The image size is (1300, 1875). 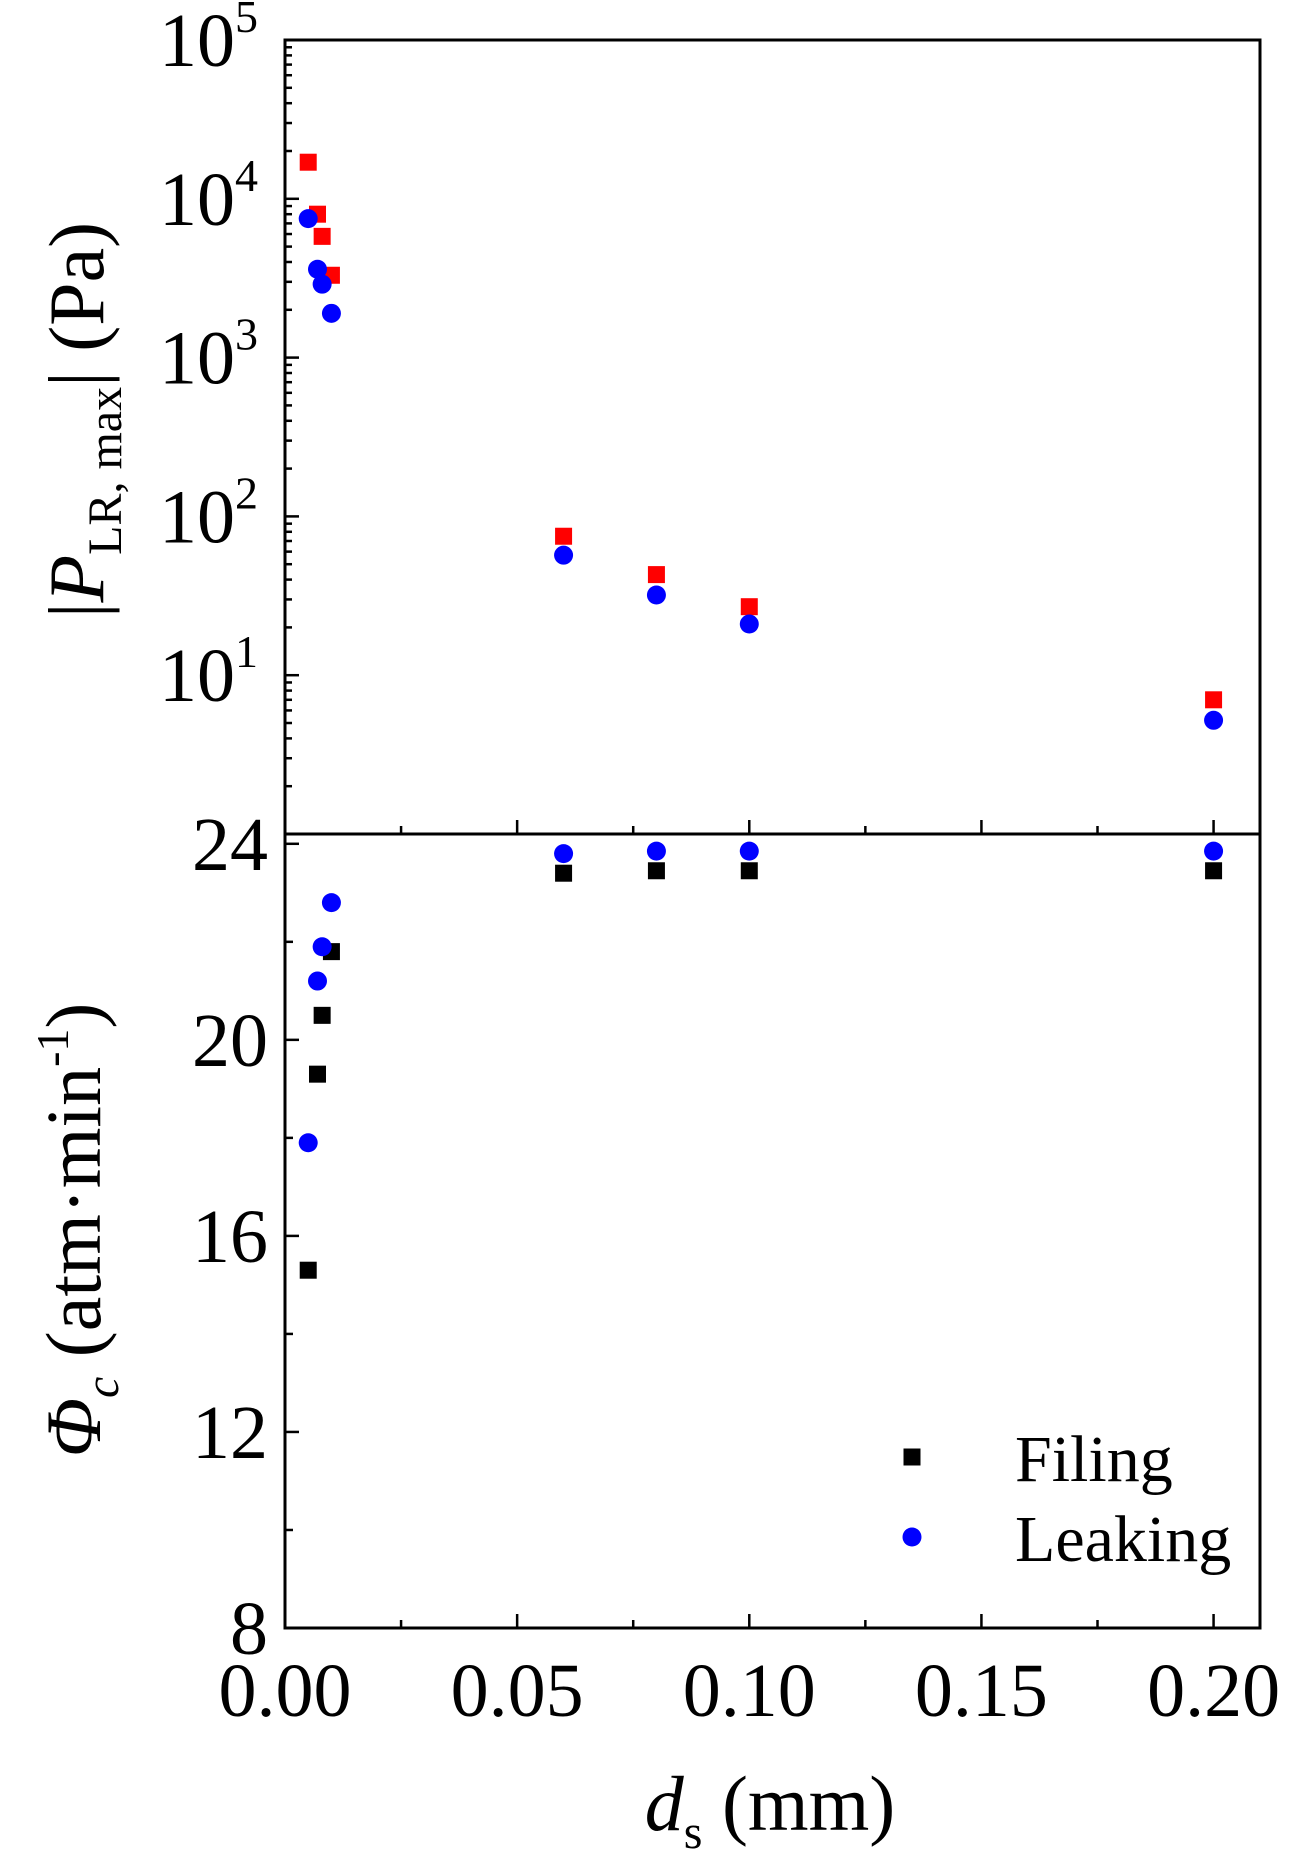 What do you see at coordinates (230, 845) in the screenshot?
I see `y-tick-label-bottom: 24` at bounding box center [230, 845].